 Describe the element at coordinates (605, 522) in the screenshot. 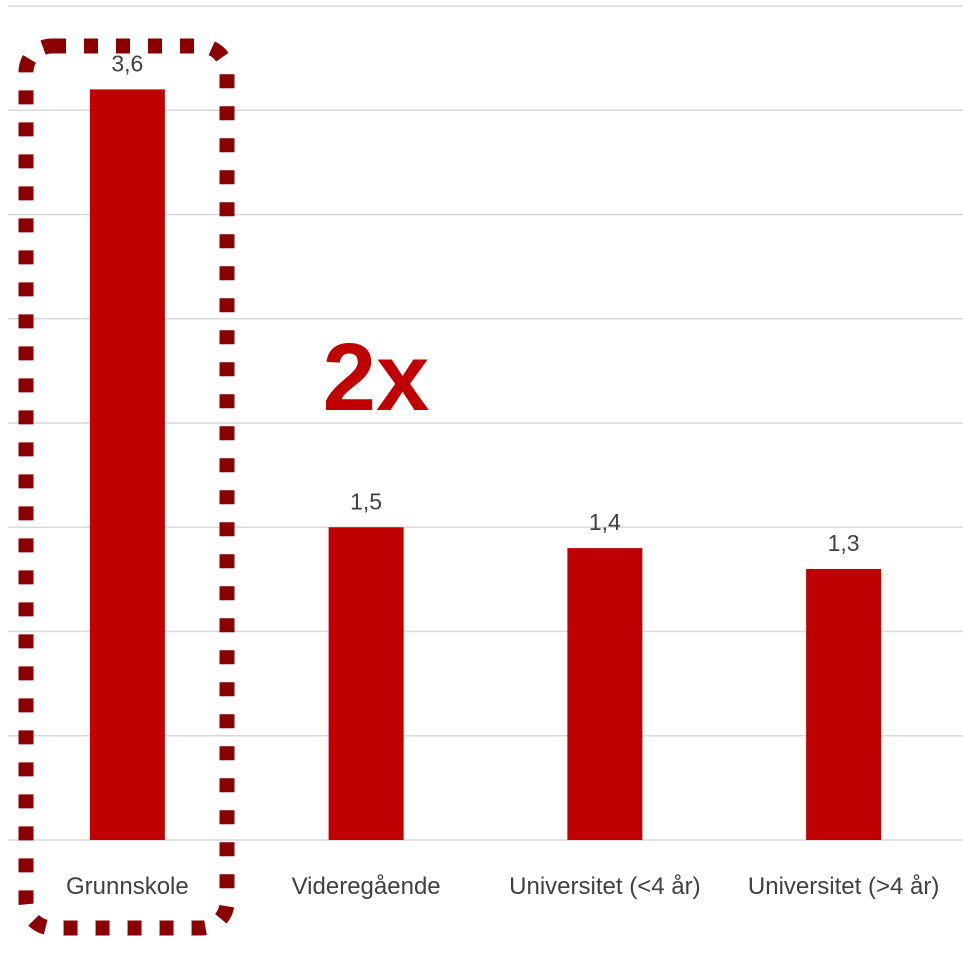

I see `data-label-3: 1,4` at that location.